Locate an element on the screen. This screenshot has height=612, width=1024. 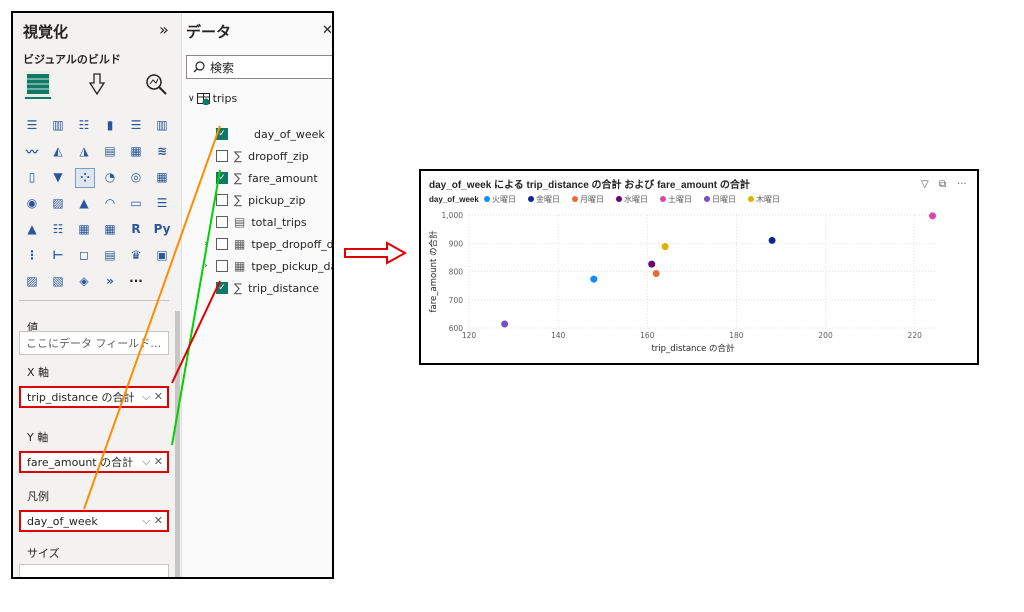
legend-marker is located at coordinates (487, 199).